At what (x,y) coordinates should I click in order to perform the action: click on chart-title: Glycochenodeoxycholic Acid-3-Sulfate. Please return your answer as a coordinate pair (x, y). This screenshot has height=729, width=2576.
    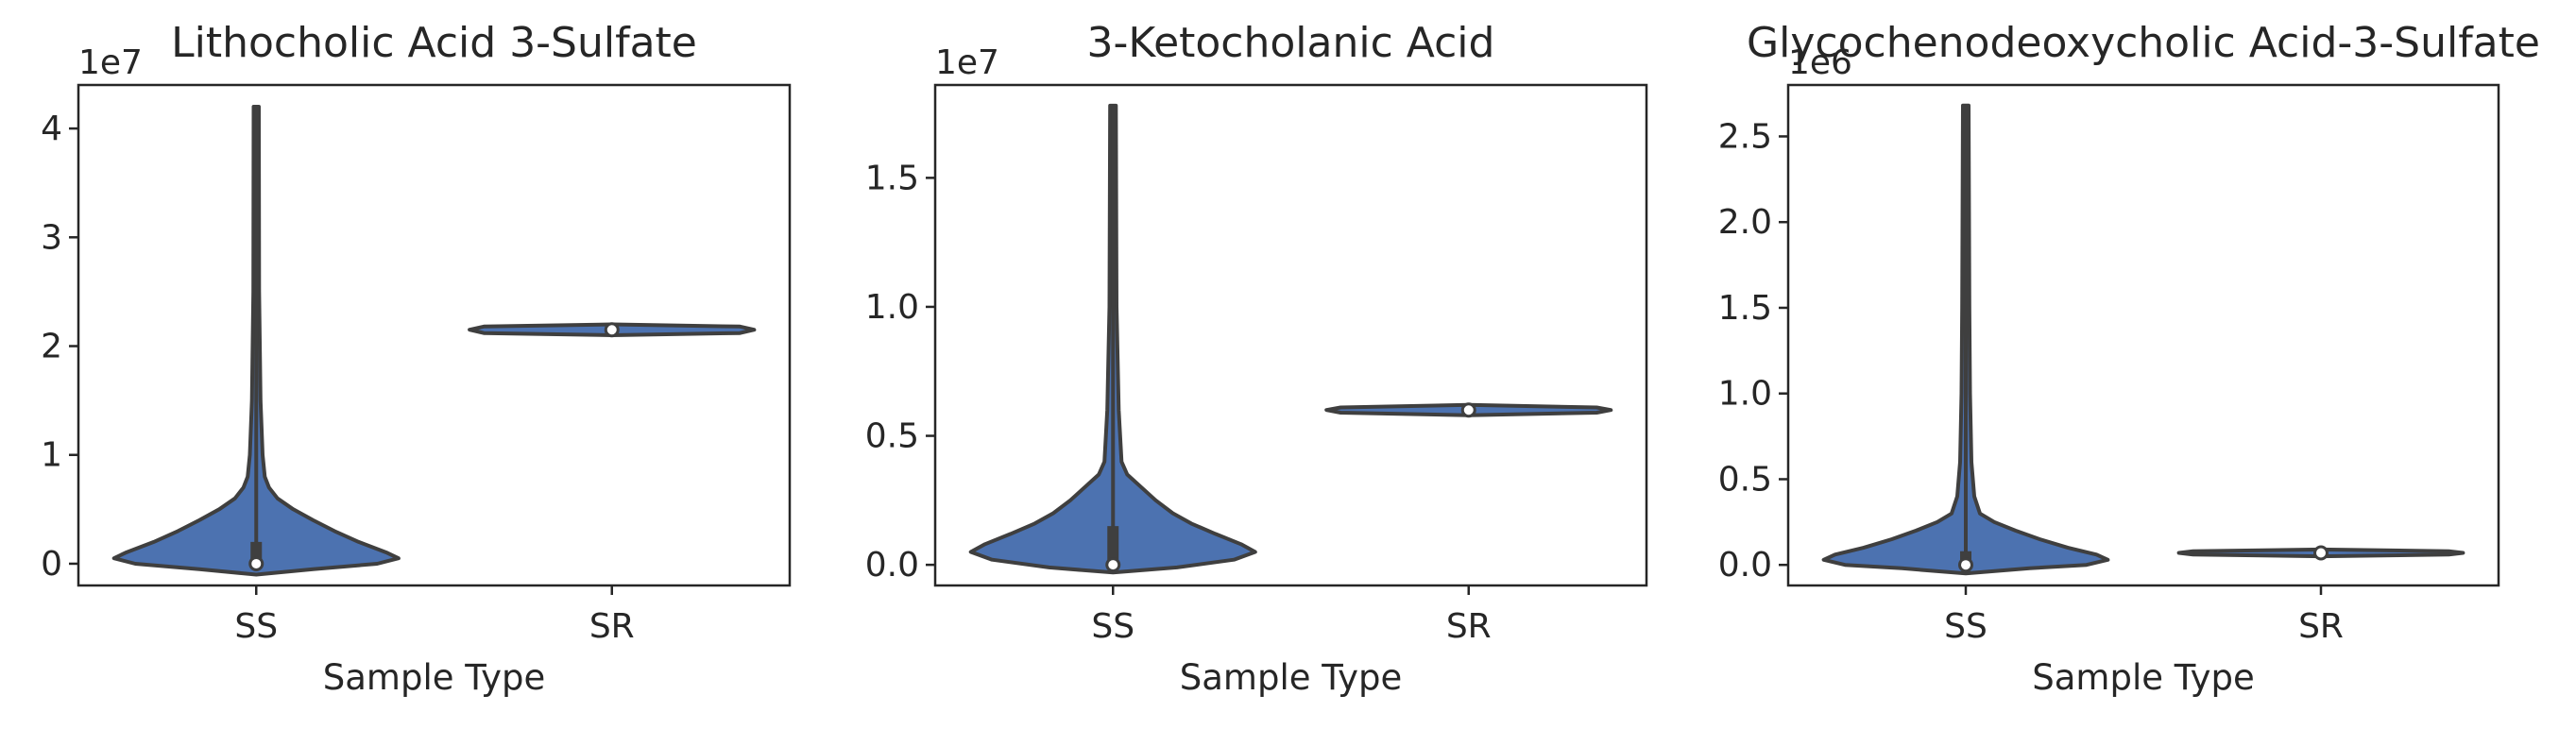
    Looking at the image, I should click on (2143, 43).